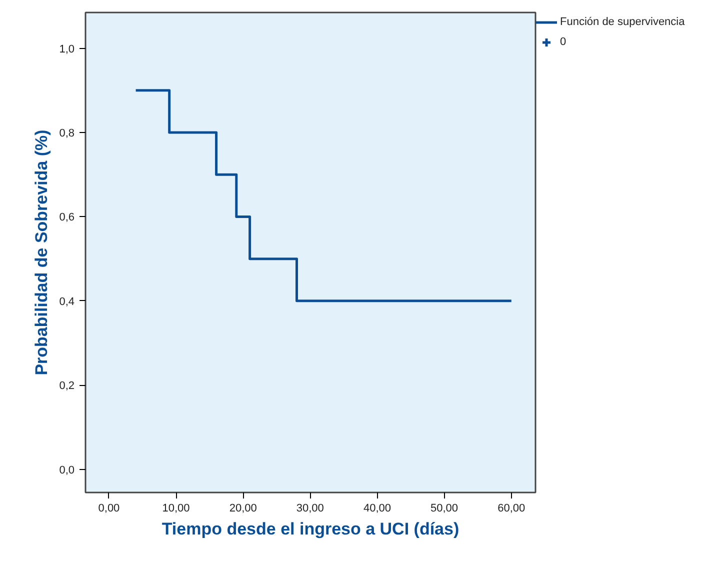 The width and height of the screenshot is (719, 581). I want to click on y-axis-title: Probabilidad de Sobrevida (%), so click(42, 253).